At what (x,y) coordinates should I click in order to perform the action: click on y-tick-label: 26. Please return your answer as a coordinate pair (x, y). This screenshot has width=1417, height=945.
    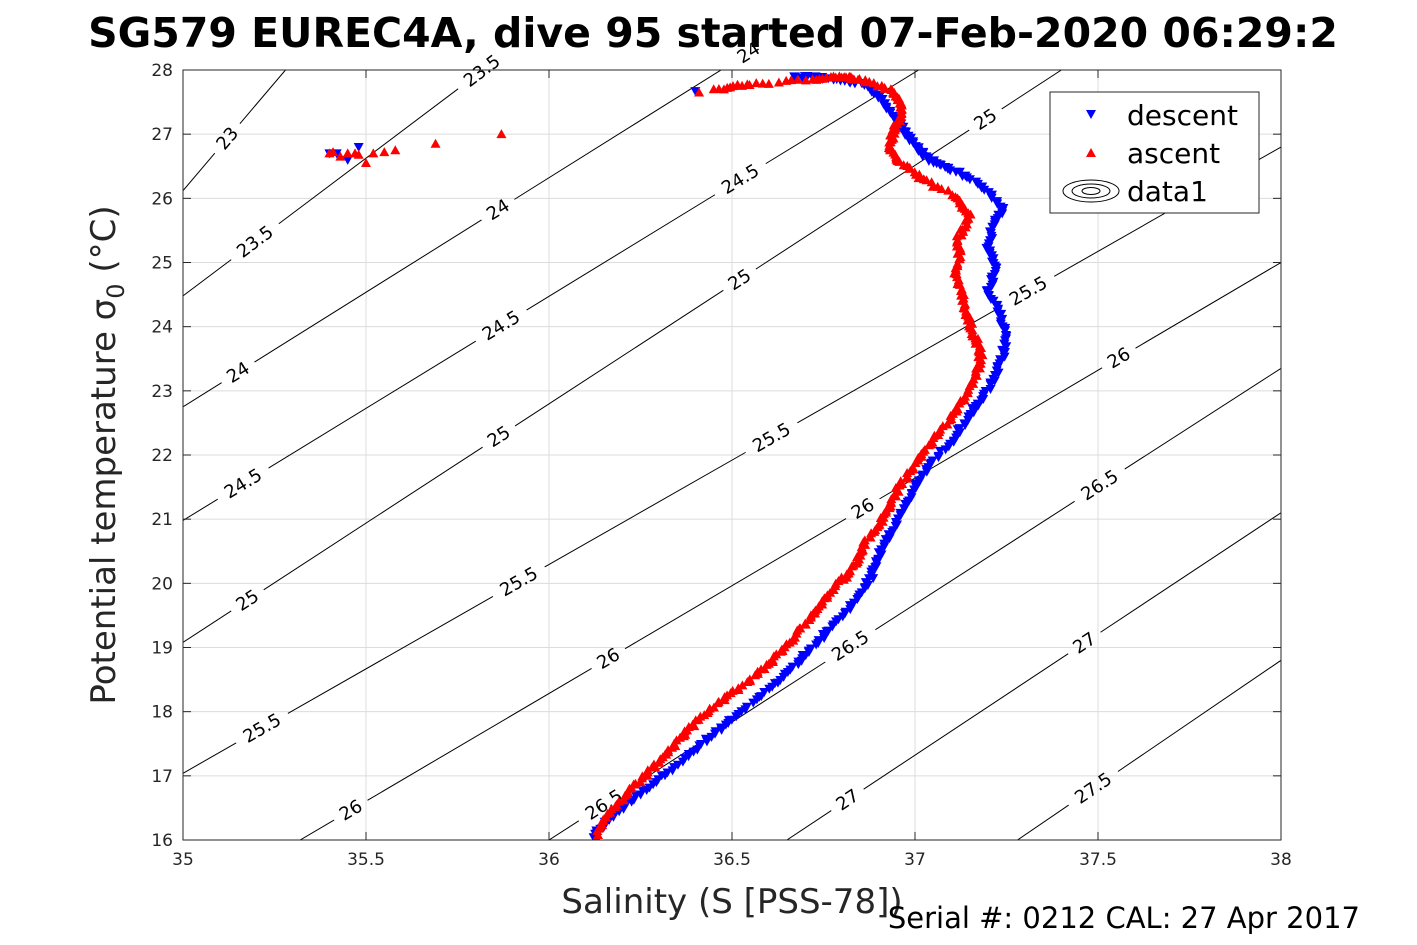
    Looking at the image, I should click on (162, 199).